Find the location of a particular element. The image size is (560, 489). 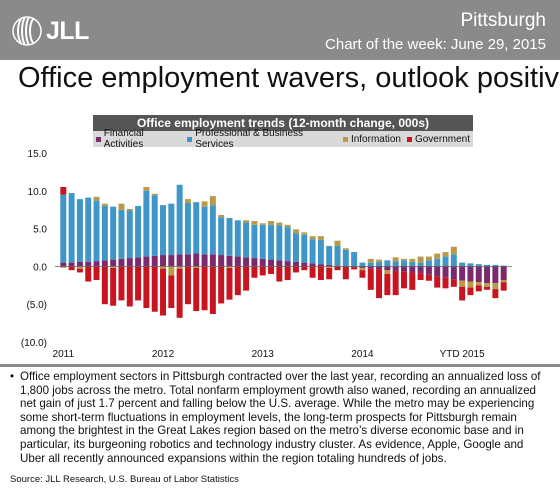

section-divider is located at coordinates (280, 365).